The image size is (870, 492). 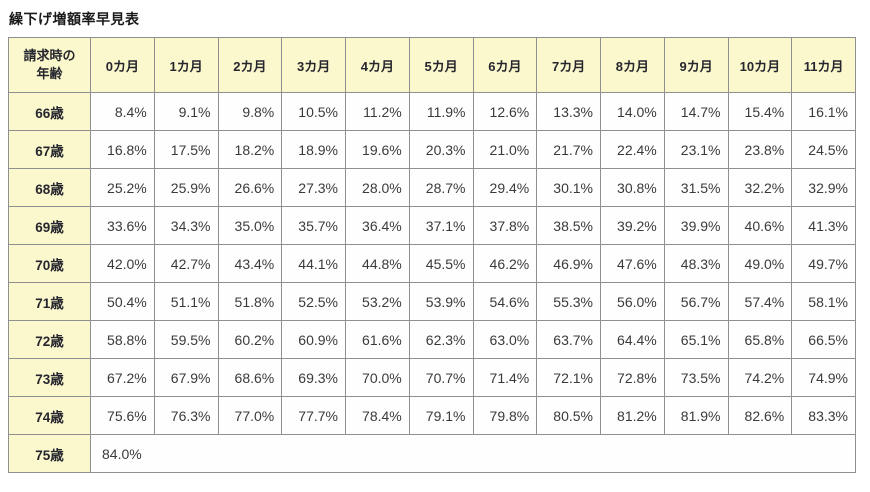 I want to click on rate-cell: 12.6%, so click(x=505, y=111).